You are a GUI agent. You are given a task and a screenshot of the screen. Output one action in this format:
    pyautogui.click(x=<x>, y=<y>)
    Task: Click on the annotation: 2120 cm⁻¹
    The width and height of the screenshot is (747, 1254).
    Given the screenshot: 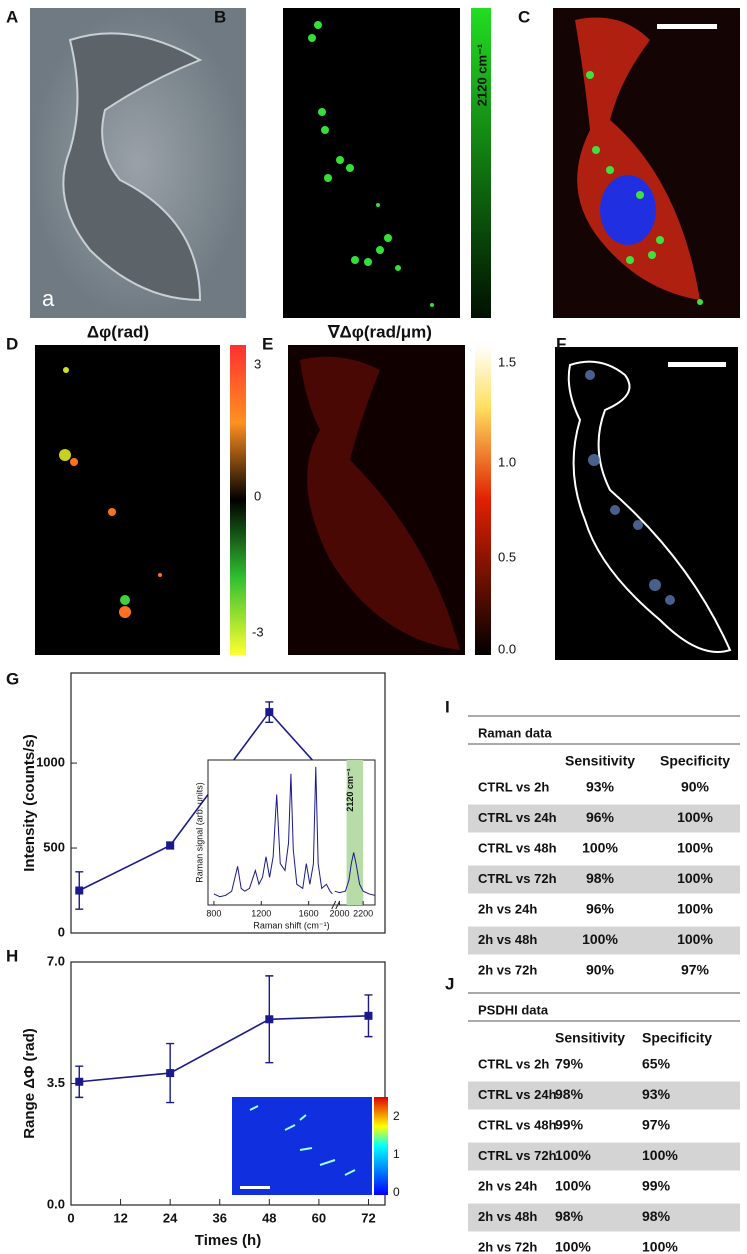 What is the action you would take?
    pyautogui.click(x=350, y=789)
    